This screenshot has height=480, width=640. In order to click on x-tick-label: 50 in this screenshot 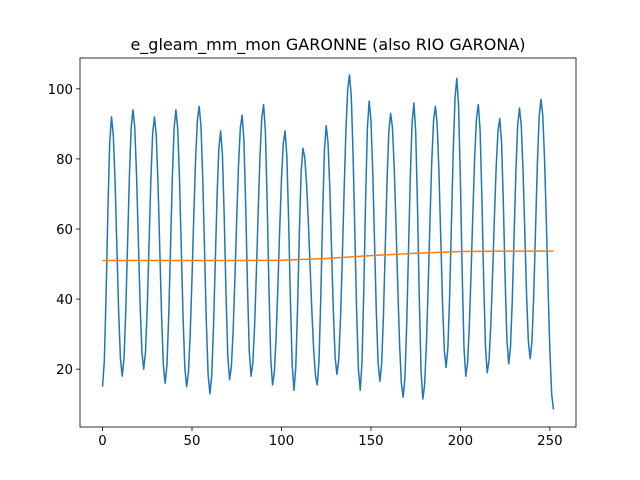, I will do `click(192, 441)`.